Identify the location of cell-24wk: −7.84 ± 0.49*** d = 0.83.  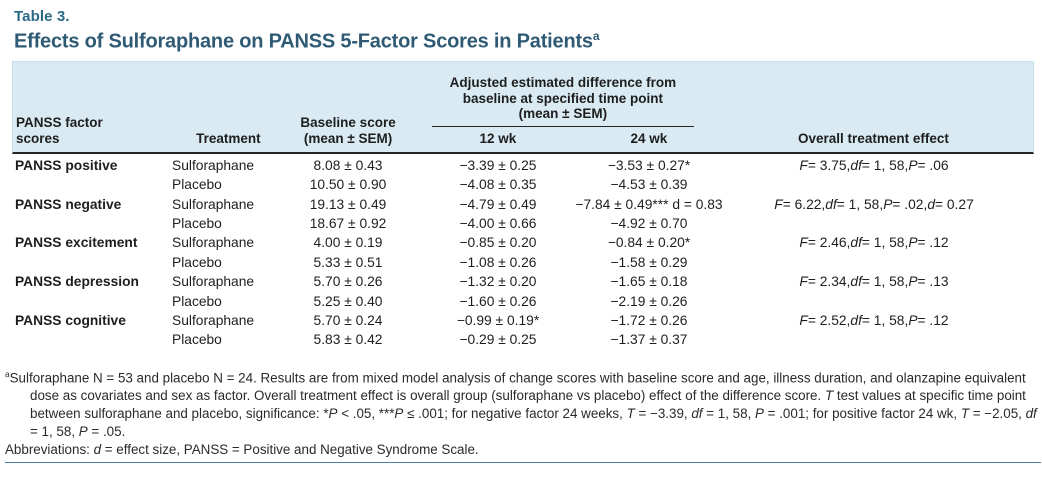
(649, 204).